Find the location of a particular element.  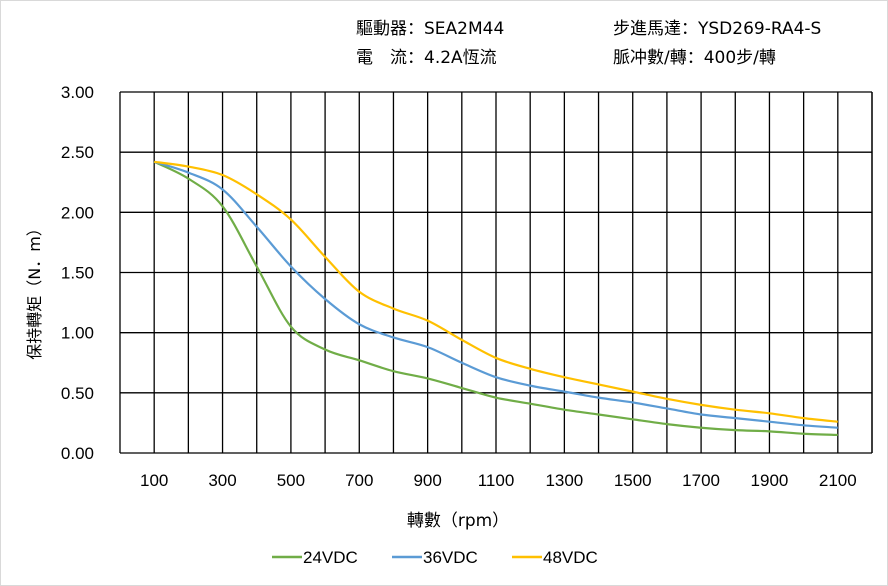

driver-label: 驅動器： is located at coordinates (390, 29).